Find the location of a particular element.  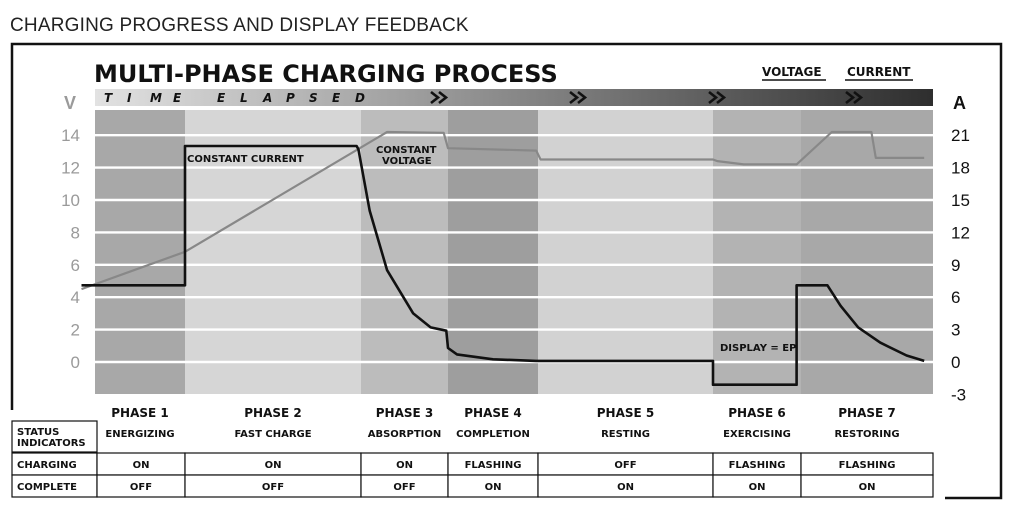

time-elapsed-letter: M is located at coordinates (156, 98).